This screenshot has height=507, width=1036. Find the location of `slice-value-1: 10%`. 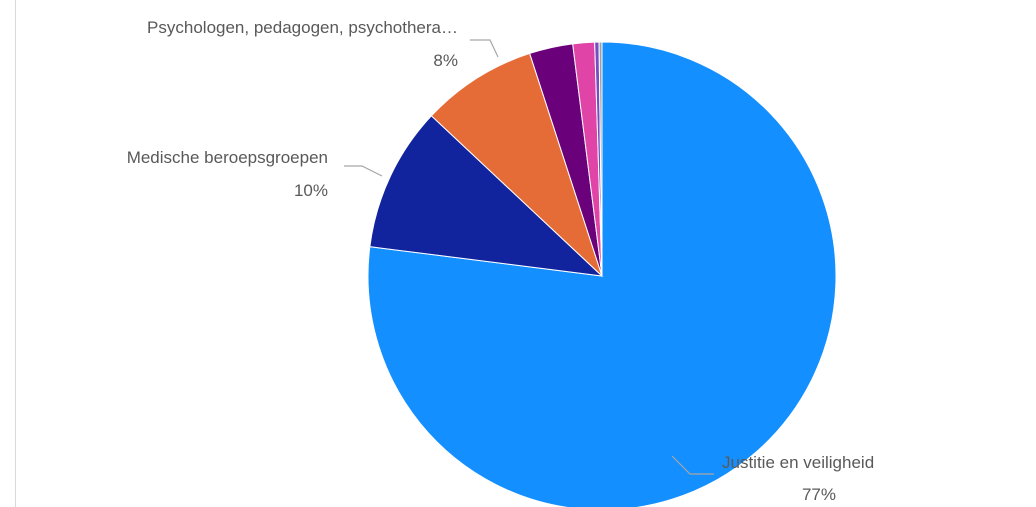

slice-value-1: 10% is located at coordinates (311, 190).